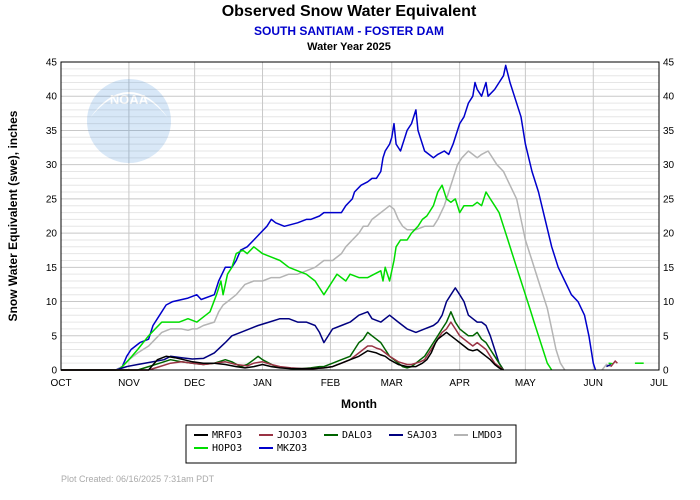  What do you see at coordinates (129, 383) in the screenshot?
I see `x-tick-label: NOV` at bounding box center [129, 383].